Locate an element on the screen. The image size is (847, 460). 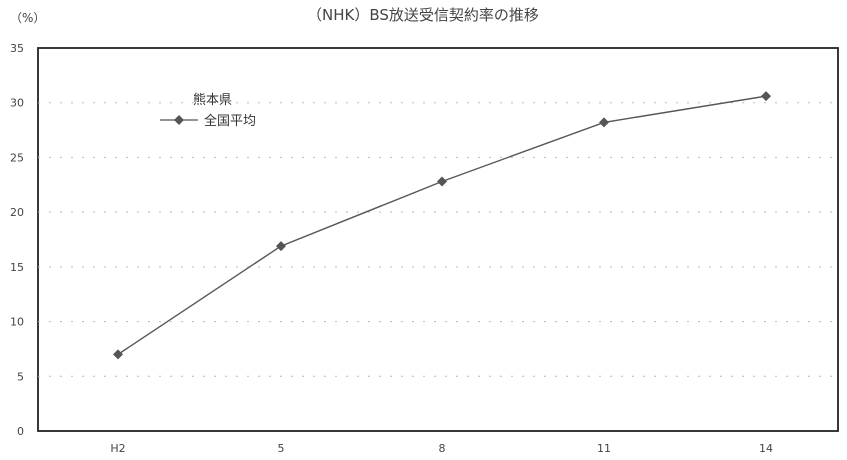
x-tick-label: 11 is located at coordinates (604, 448).